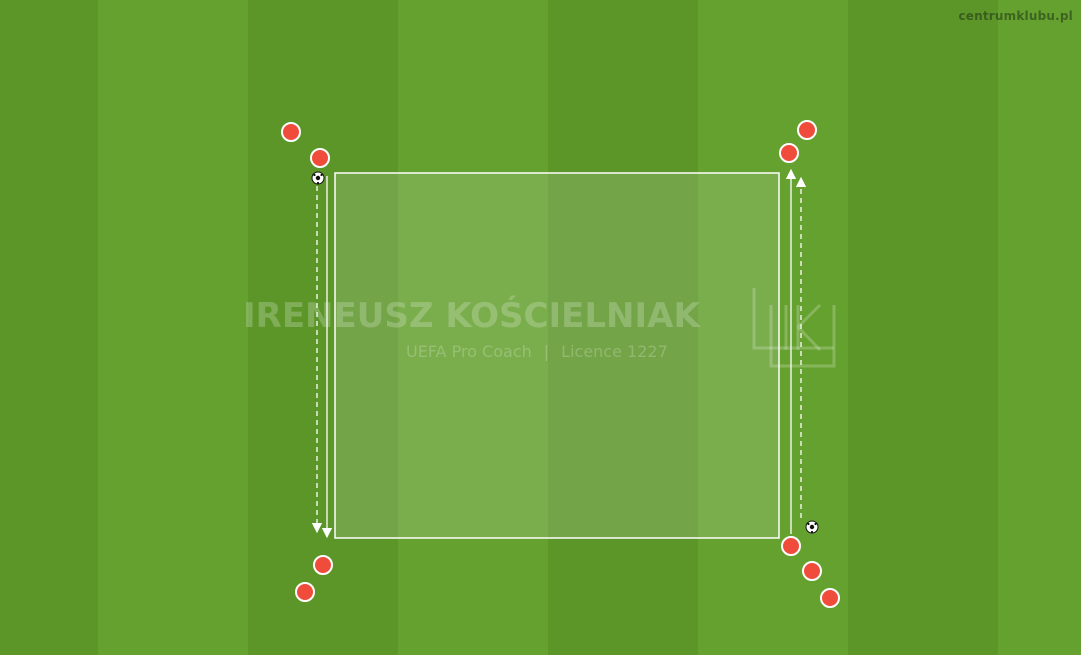 The width and height of the screenshot is (1081, 655). What do you see at coordinates (794, 328) in the screenshot?
I see `ik-logo-watermark` at bounding box center [794, 328].